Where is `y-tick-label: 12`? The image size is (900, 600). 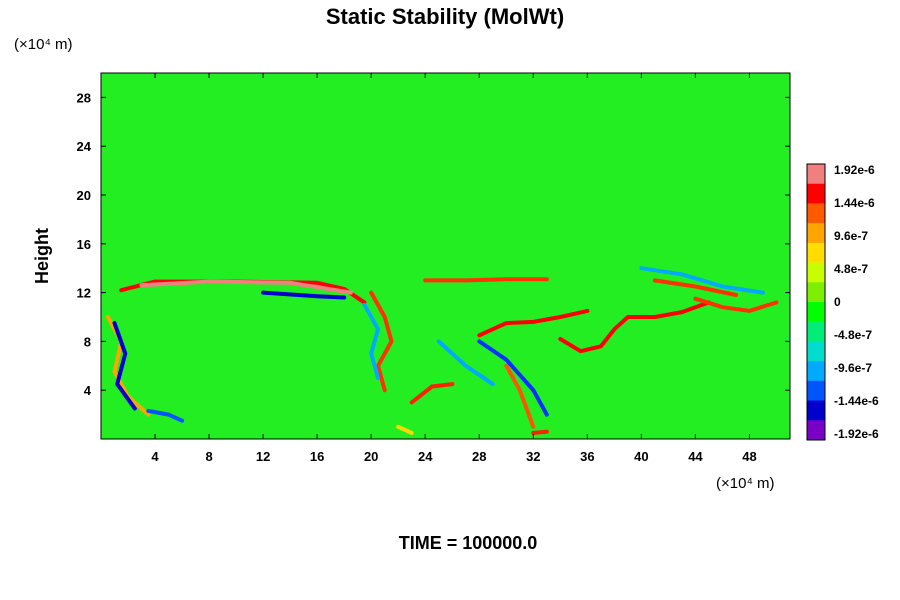 y-tick-label: 12 is located at coordinates (84, 293).